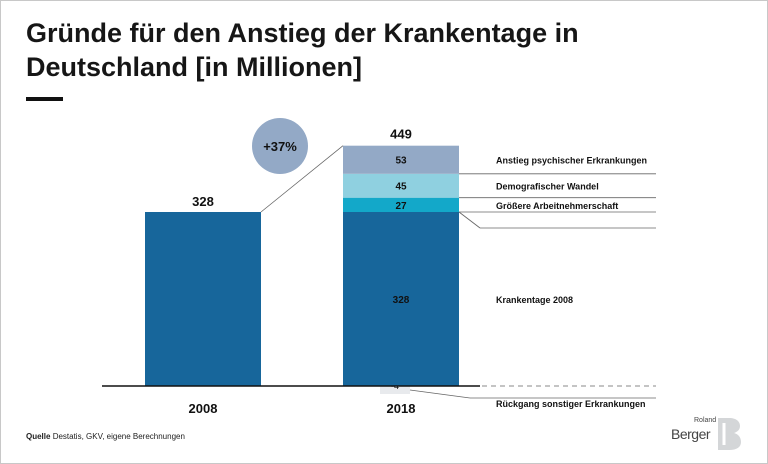 The width and height of the screenshot is (768, 464). I want to click on logo-b-icon, so click(729, 434).